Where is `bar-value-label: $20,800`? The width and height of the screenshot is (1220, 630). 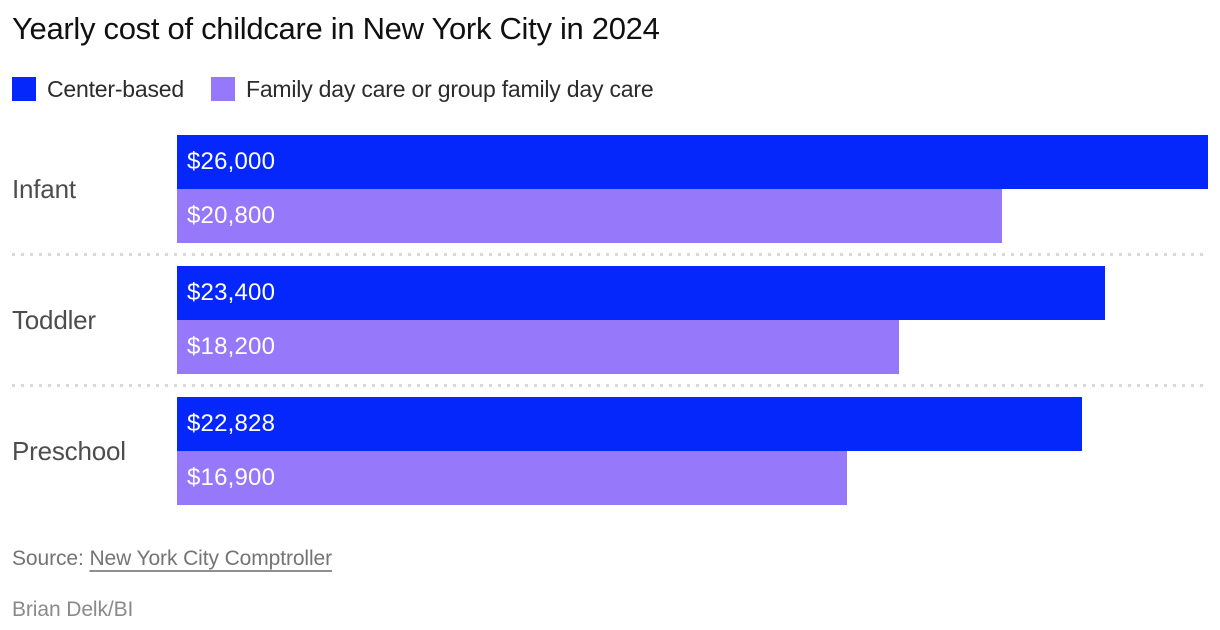
bar-value-label: $20,800 is located at coordinates (231, 215).